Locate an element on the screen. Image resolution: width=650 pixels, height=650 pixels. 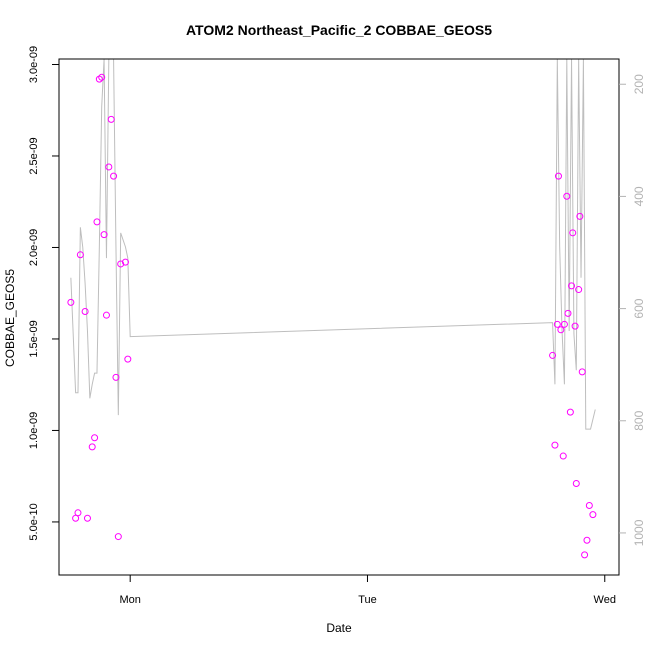
y-tick-label: 3.0e-09 is located at coordinates (34, 64).